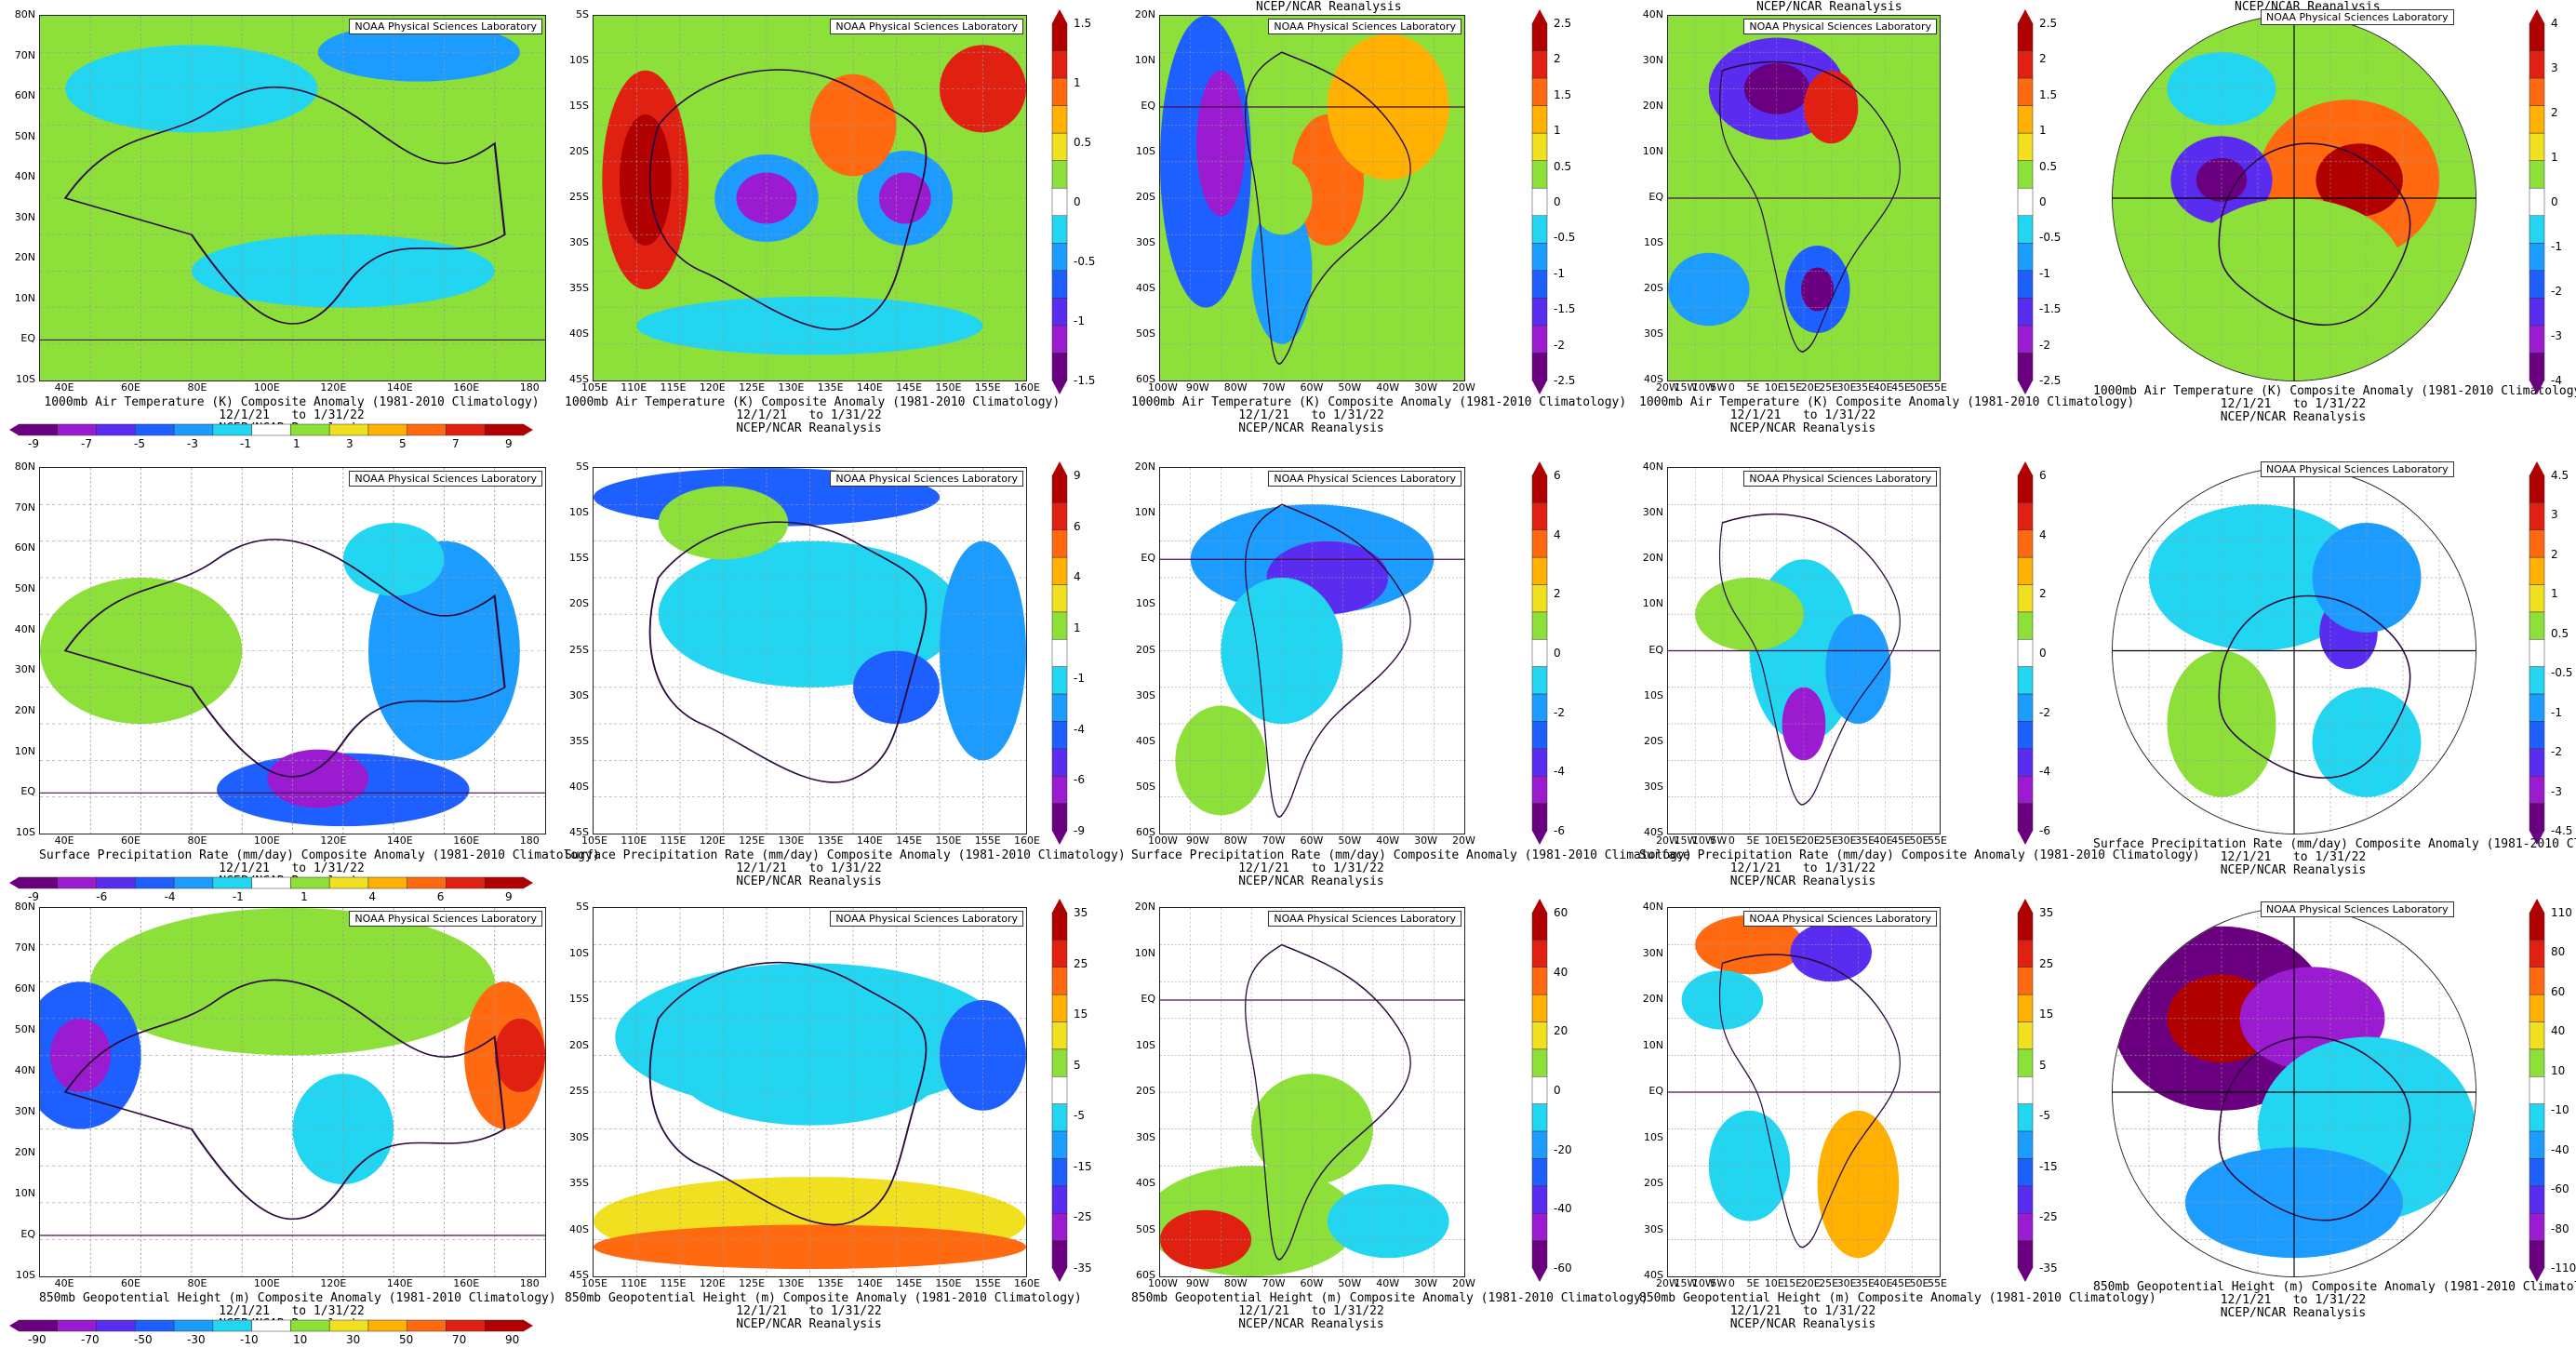 This screenshot has width=2576, height=1348. I want to click on lon-tick-label: 40E, so click(1883, 1283).